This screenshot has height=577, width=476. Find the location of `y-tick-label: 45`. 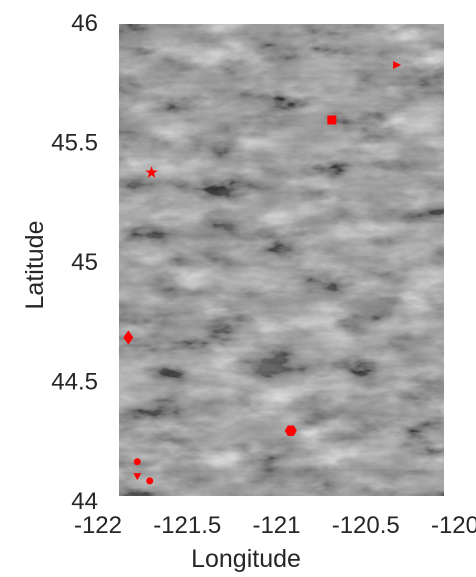

y-tick-label: 45 is located at coordinates (84, 262).